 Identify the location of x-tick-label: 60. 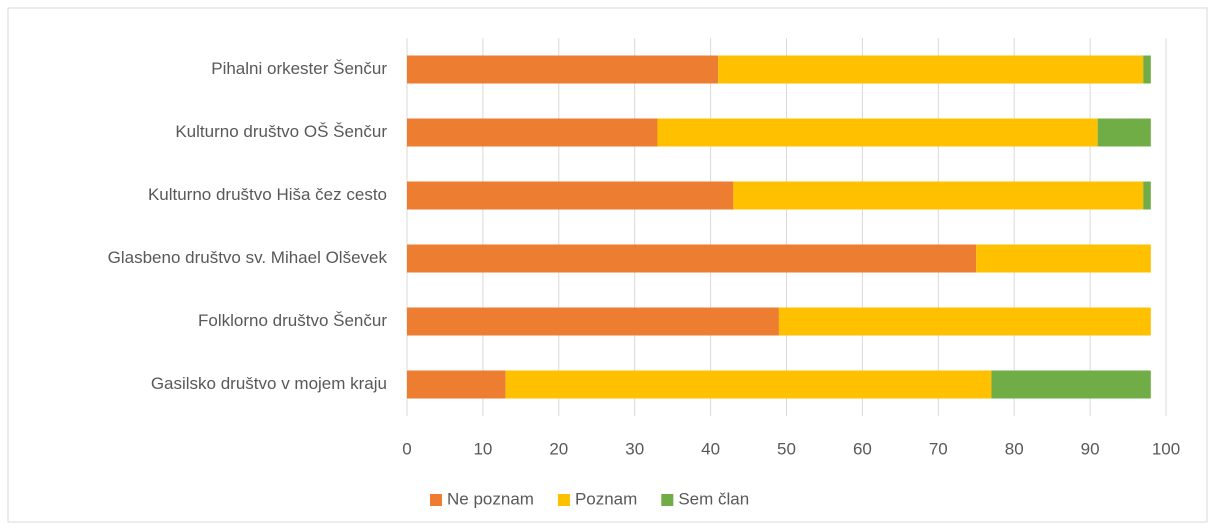
(862, 448).